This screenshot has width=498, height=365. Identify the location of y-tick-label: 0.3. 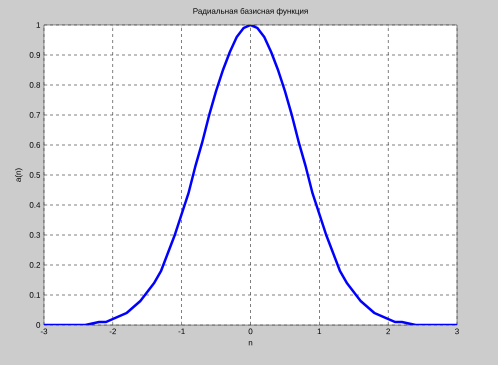
(35, 235).